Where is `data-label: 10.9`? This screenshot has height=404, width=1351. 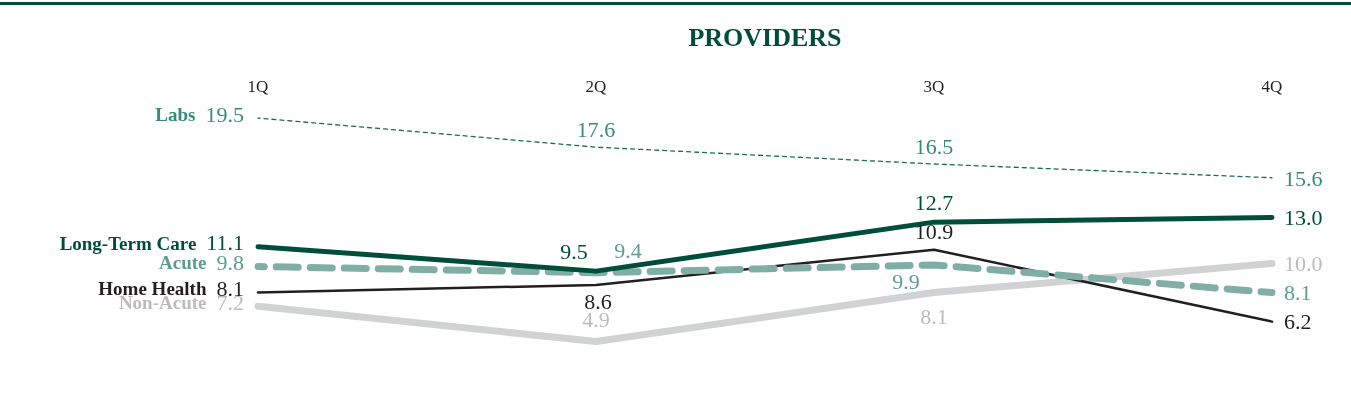
data-label: 10.9 is located at coordinates (934, 232).